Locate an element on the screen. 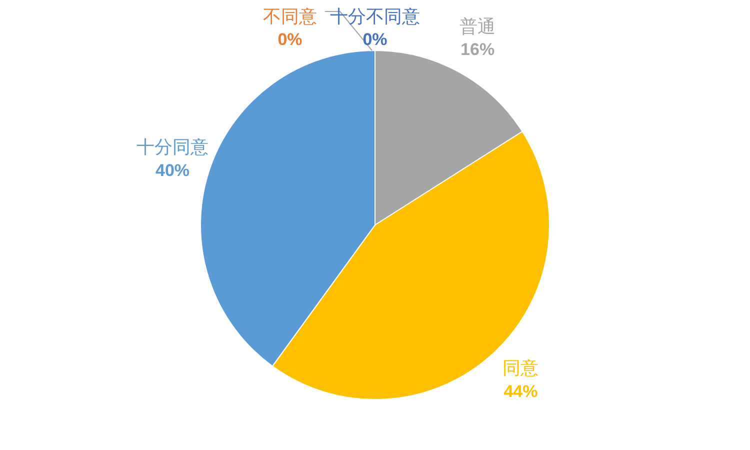  slice-label: 普通 is located at coordinates (478, 26).